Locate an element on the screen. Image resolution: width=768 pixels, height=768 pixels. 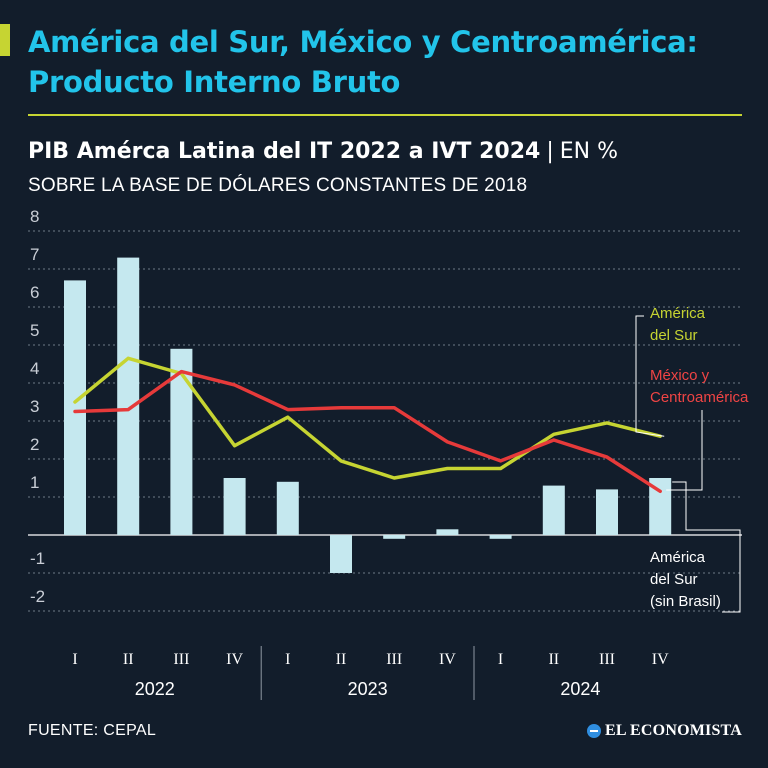
year-label: 2023 is located at coordinates (368, 689).